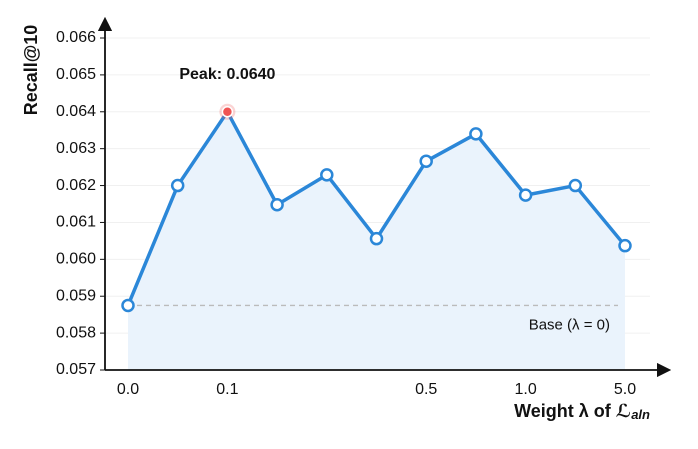 Image resolution: width=698 pixels, height=449 pixels. What do you see at coordinates (76, 74) in the screenshot?
I see `y-tick-label: 0.065` at bounding box center [76, 74].